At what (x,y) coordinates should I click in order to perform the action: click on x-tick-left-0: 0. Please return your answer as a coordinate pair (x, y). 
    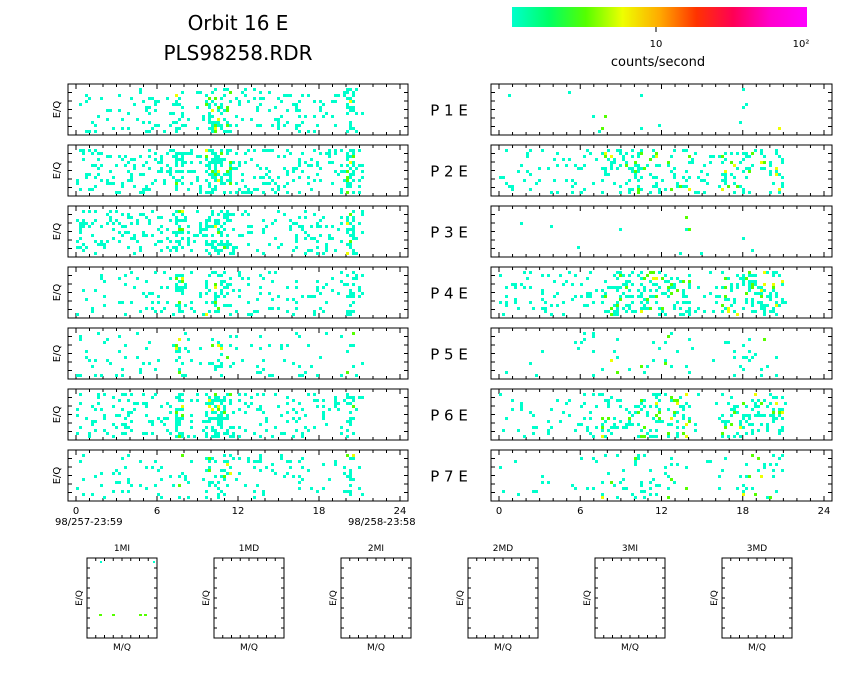
    Looking at the image, I should click on (76, 511).